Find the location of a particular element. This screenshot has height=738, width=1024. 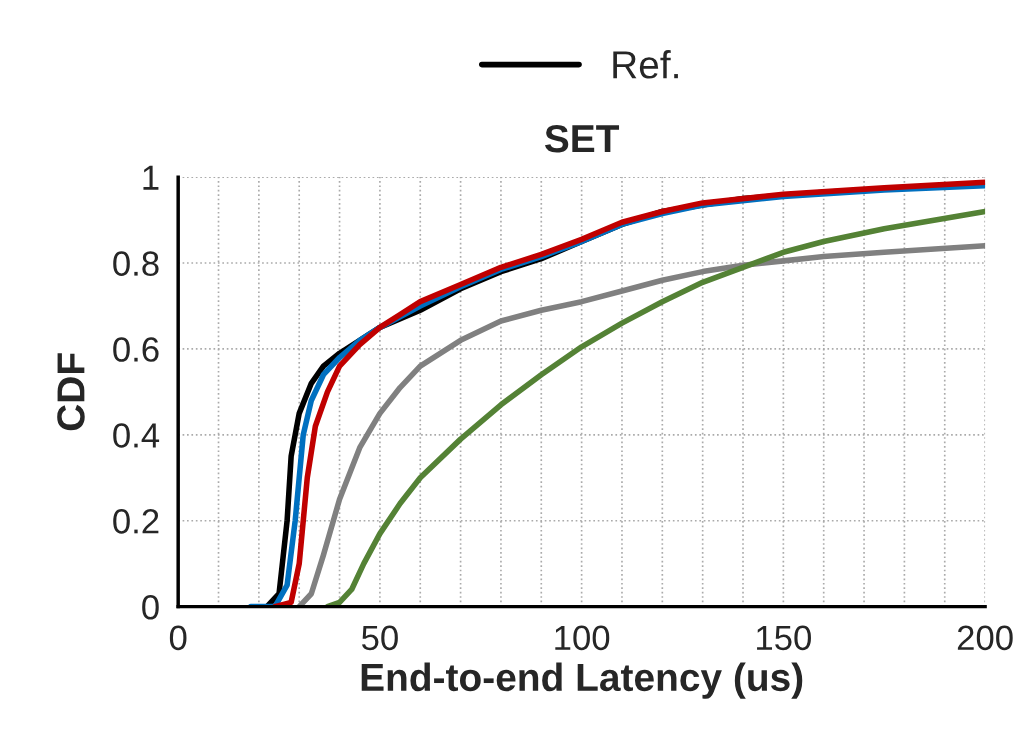

x-tick-label: 0 is located at coordinates (178, 638).